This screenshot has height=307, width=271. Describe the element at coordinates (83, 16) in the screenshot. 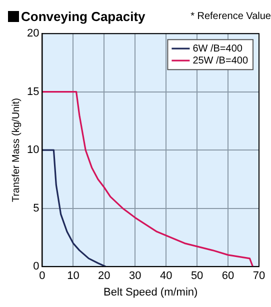

I see `chart-title: Conveying Capacity` at that location.